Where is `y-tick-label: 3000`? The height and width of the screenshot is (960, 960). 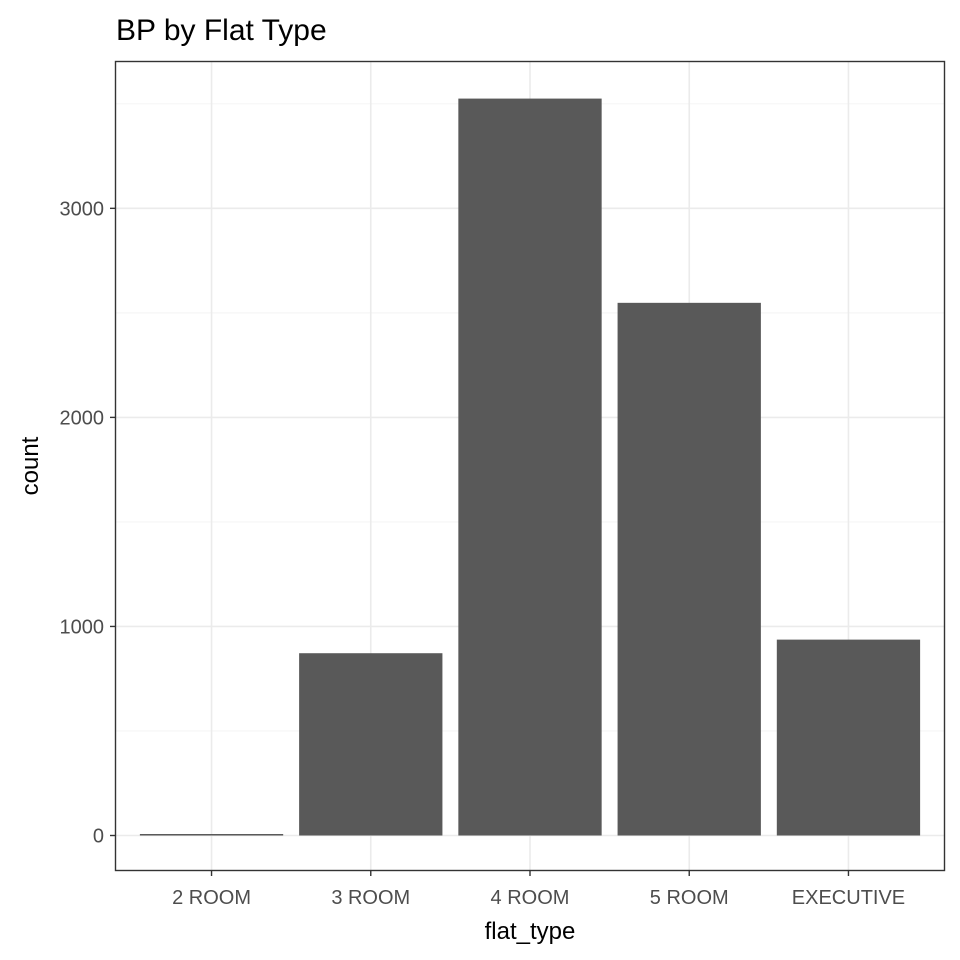
y-tick-label: 3000 is located at coordinates (82, 209).